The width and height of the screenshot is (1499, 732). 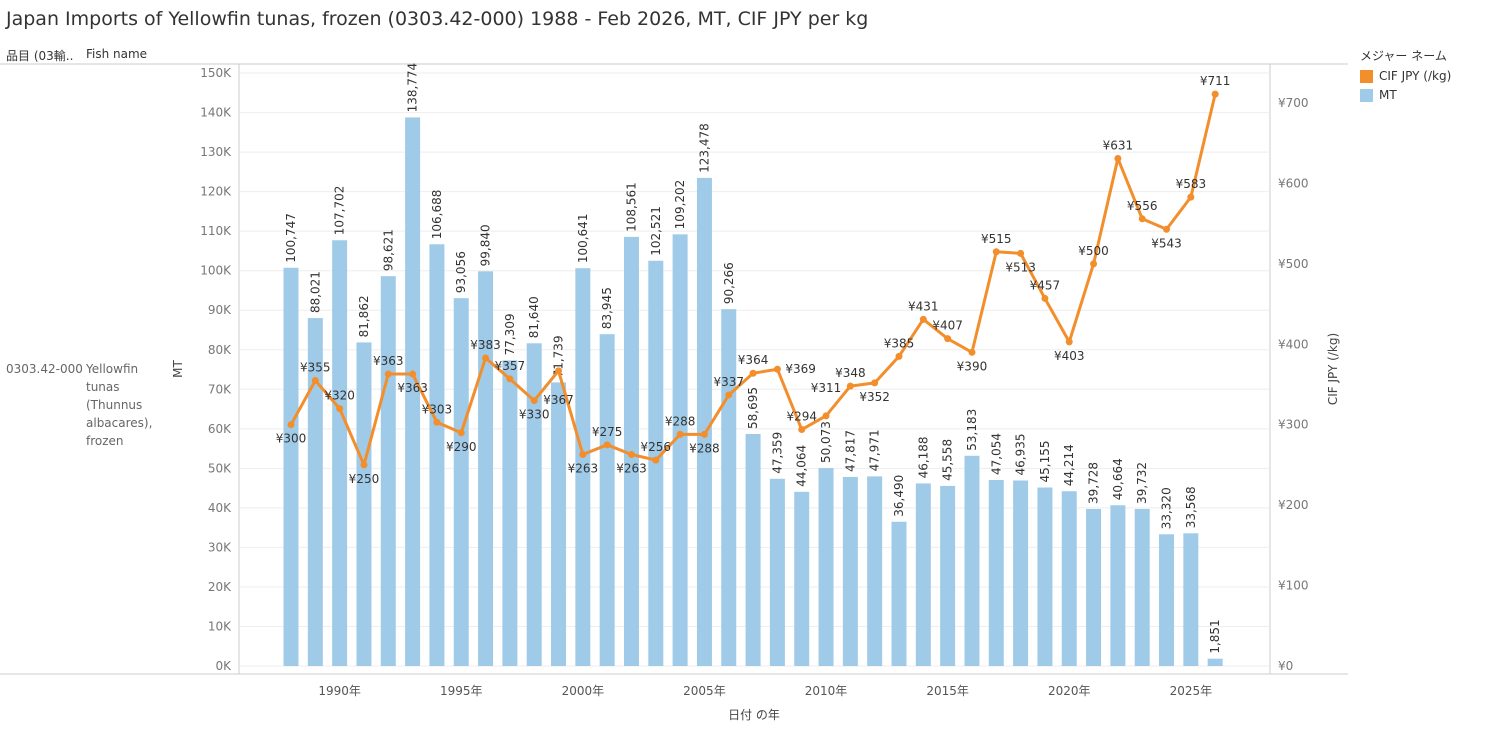 What do you see at coordinates (364, 316) in the screenshot?
I see `bar-data-label: 81,862` at bounding box center [364, 316].